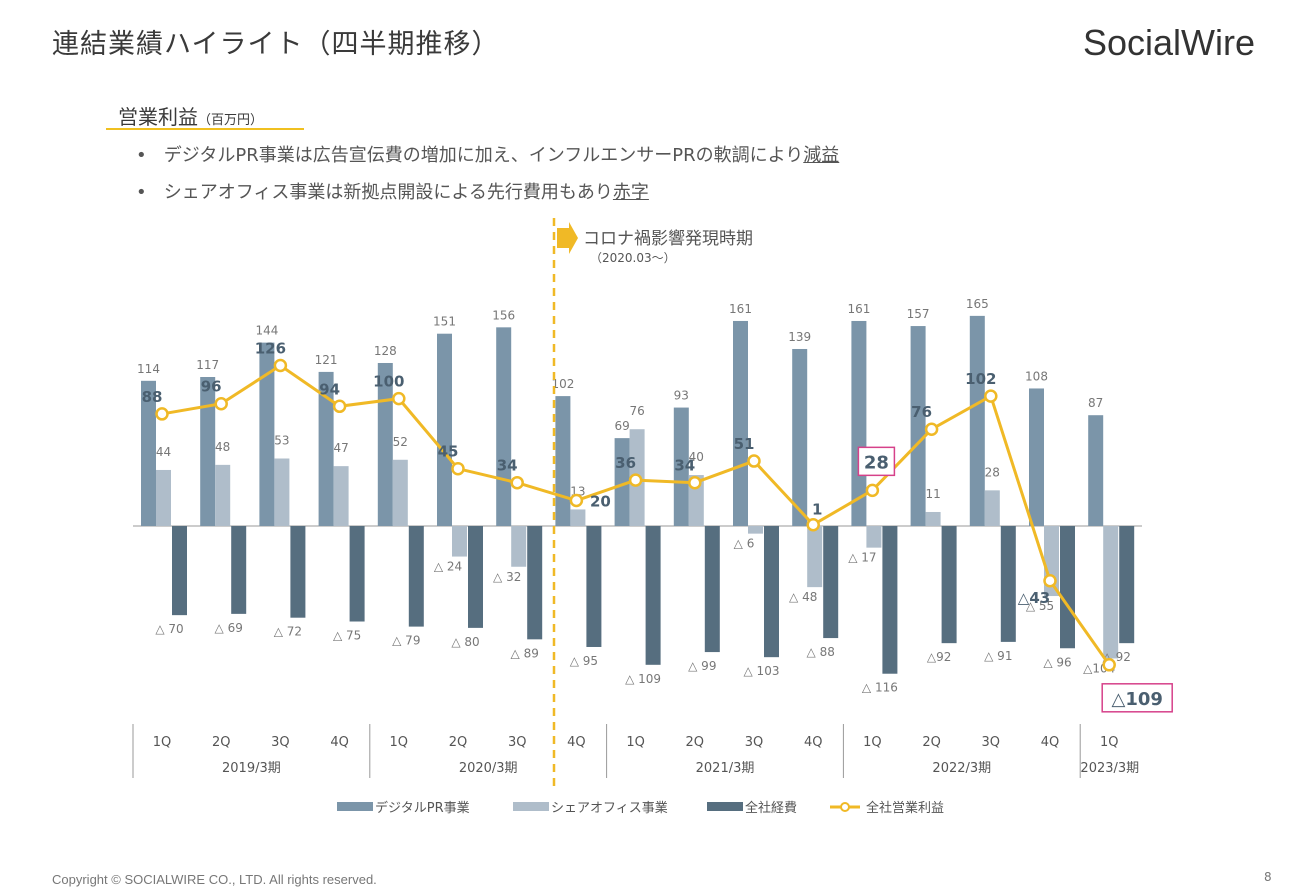  What do you see at coordinates (1109, 768) in the screenshot?
I see `fiscal-year-label: 2023/3期` at bounding box center [1109, 768].